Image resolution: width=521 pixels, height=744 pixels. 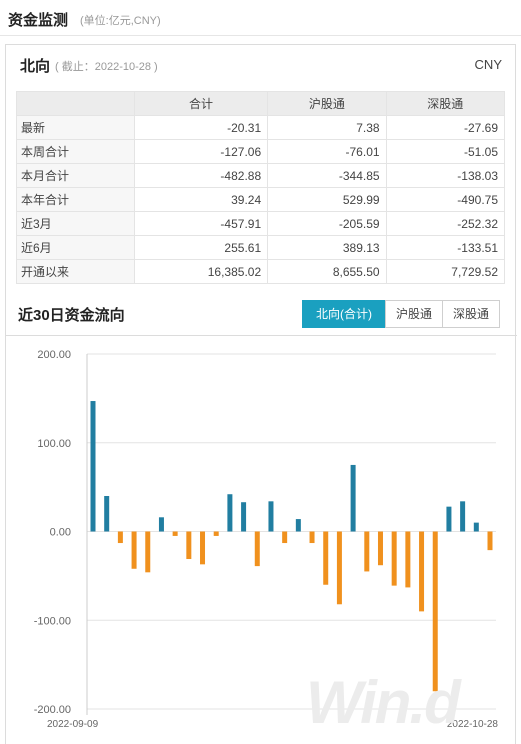 What do you see at coordinates (201, 103) in the screenshot?
I see `column-header: 合计` at bounding box center [201, 103].